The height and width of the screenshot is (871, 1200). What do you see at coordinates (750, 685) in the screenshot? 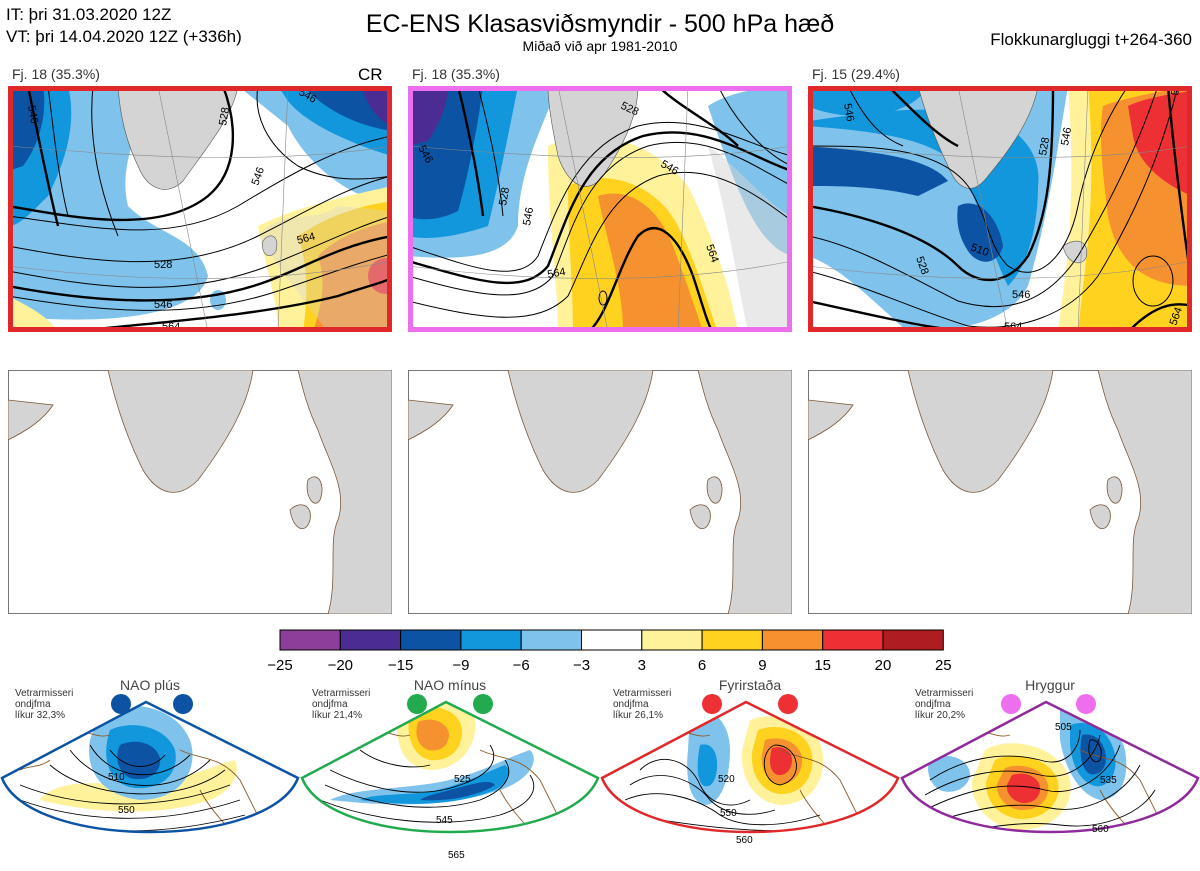
I see `regime-3-title: Fyrirstaða` at bounding box center [750, 685].